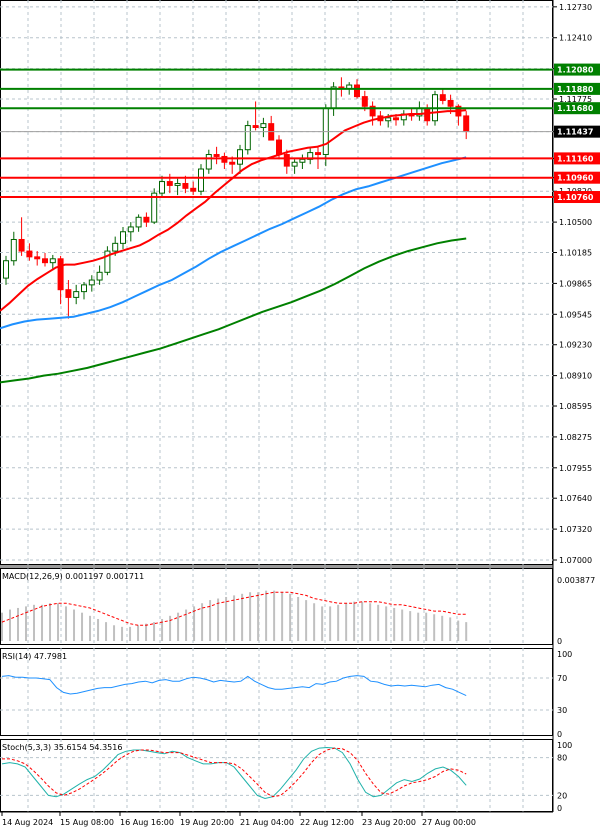 This screenshot has width=600, height=832. What do you see at coordinates (575, 7) in the screenshot?
I see `y-tick-label: 1.12730` at bounding box center [575, 7].